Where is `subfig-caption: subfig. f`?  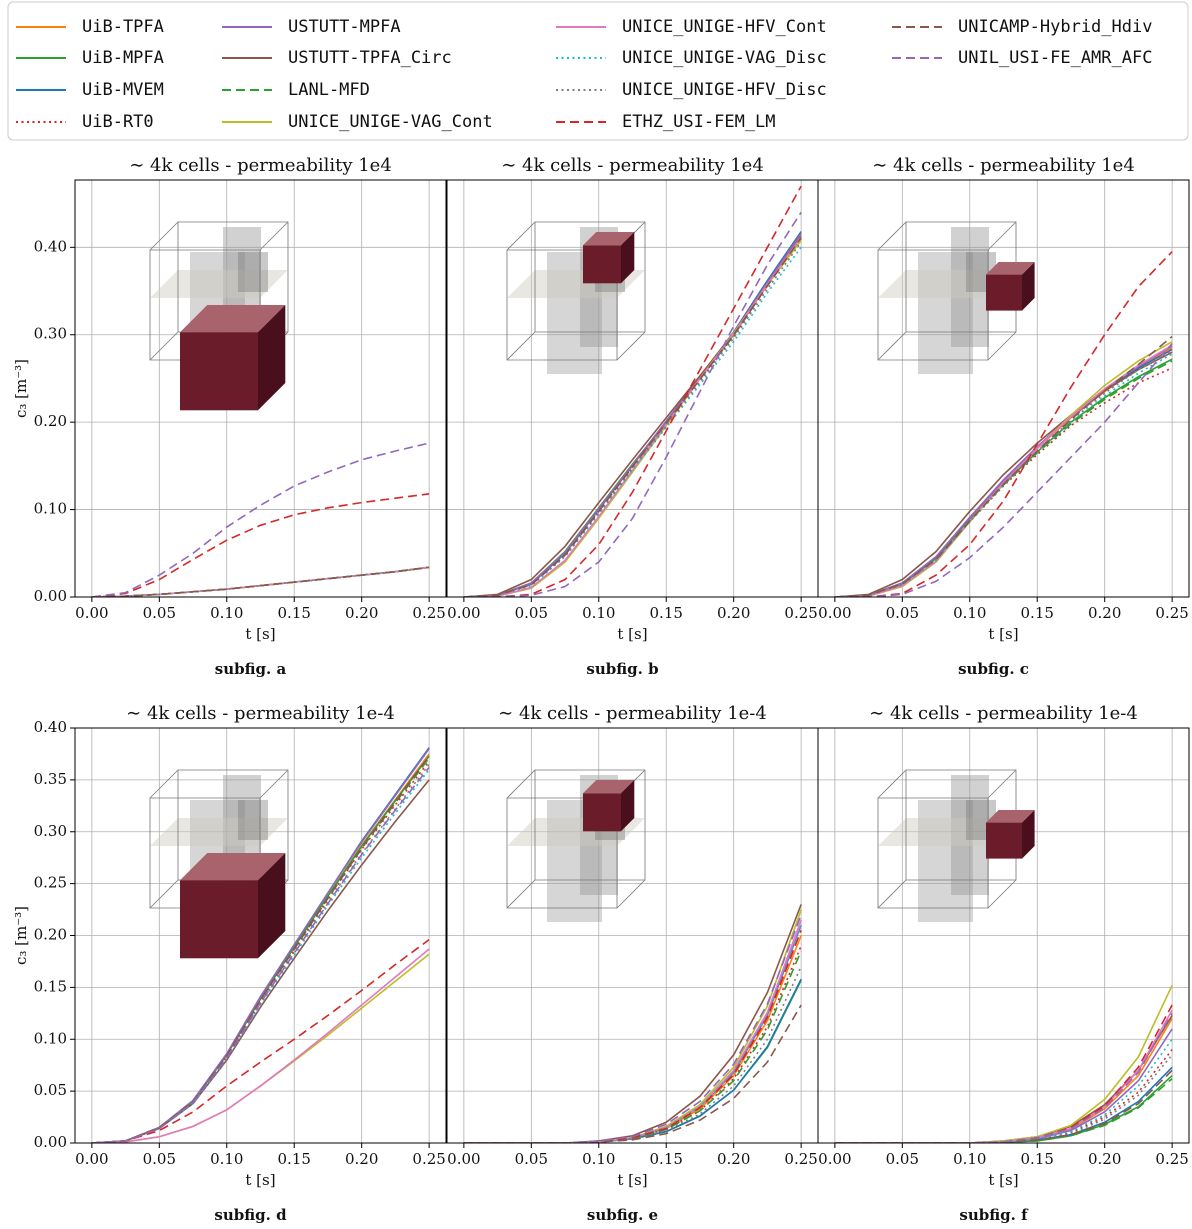
subfig-caption: subfig. f is located at coordinates (994, 1215).